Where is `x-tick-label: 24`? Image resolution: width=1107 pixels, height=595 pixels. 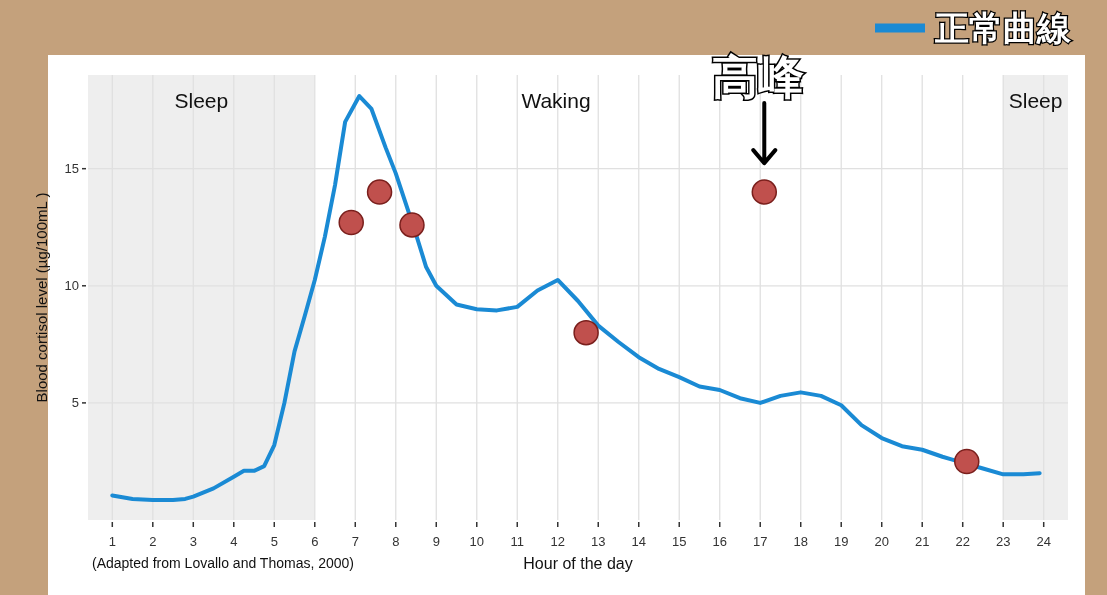
x-tick-label: 24 is located at coordinates (1043, 541).